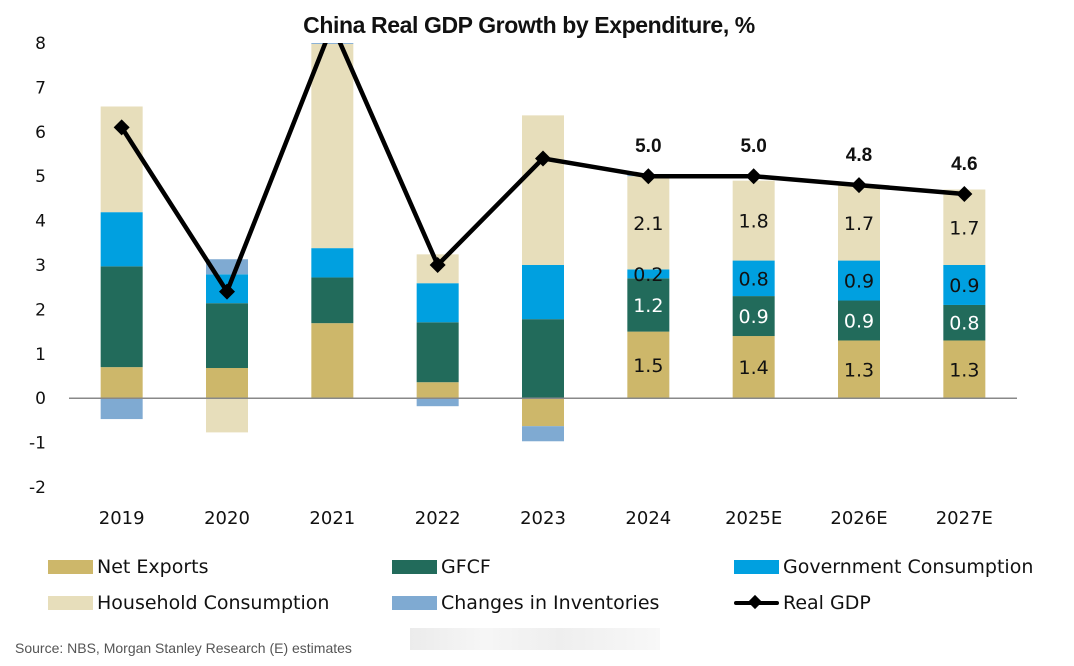 The height and width of the screenshot is (666, 1074). What do you see at coordinates (40, 44) in the screenshot?
I see `y-tick-label: 8` at bounding box center [40, 44].